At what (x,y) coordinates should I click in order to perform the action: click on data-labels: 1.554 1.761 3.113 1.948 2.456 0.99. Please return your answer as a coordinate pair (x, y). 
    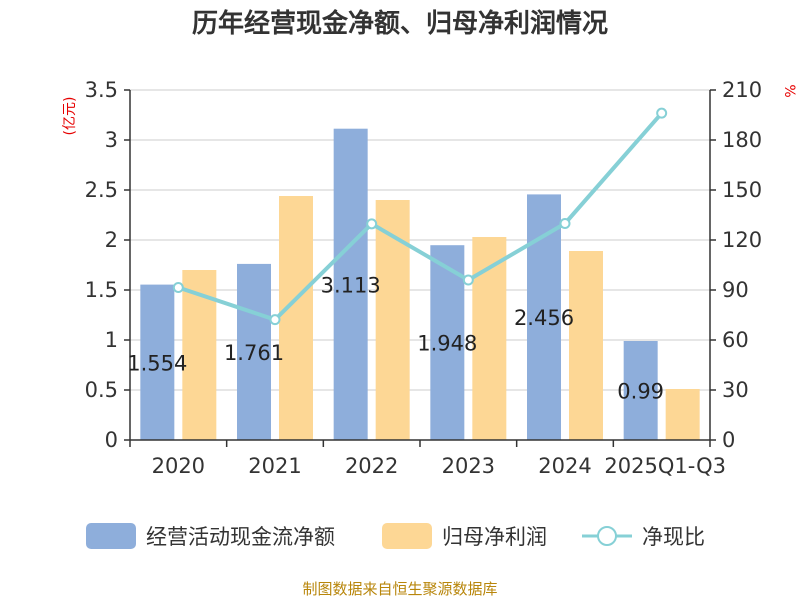
    Looking at the image, I should click on (395, 338).